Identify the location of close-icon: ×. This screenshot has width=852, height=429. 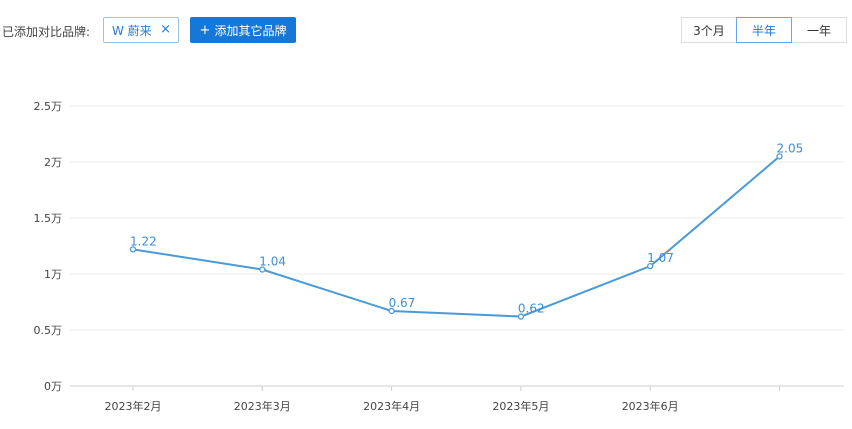
(165, 29).